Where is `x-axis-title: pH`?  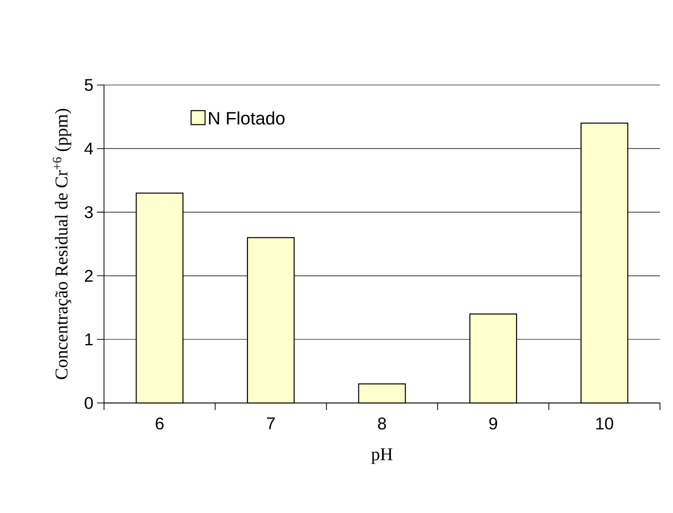
x-axis-title: pH is located at coordinates (381, 456).